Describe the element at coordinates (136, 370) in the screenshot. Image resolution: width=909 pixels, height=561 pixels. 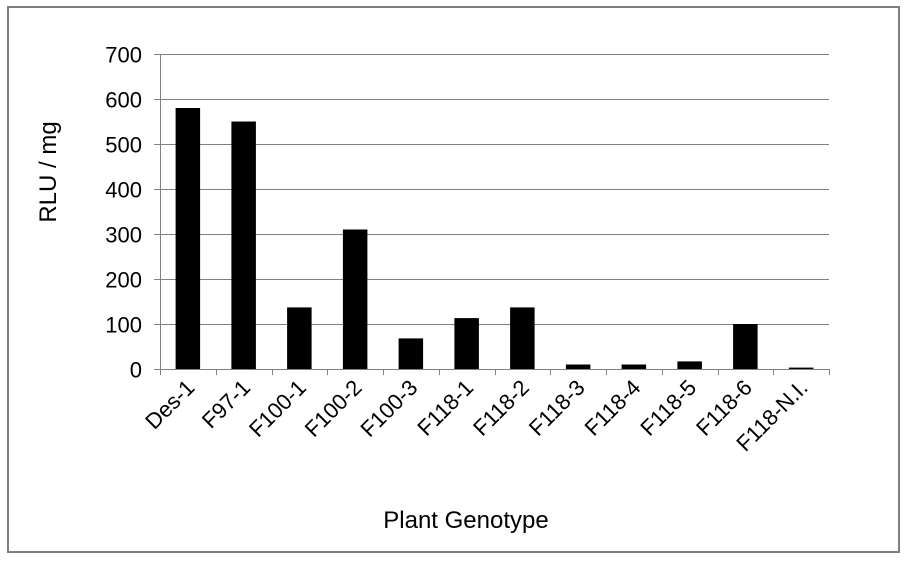
I see `y-tick-label: 0` at that location.